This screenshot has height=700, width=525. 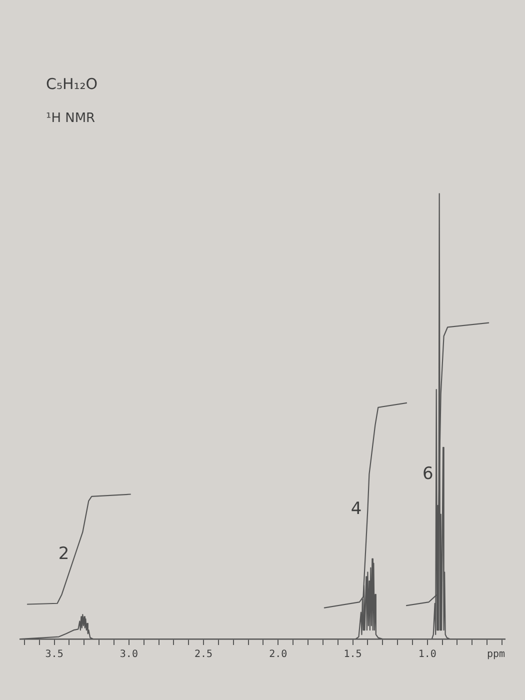 I want to click on x-tick-label: 3.5, so click(x=54, y=654).